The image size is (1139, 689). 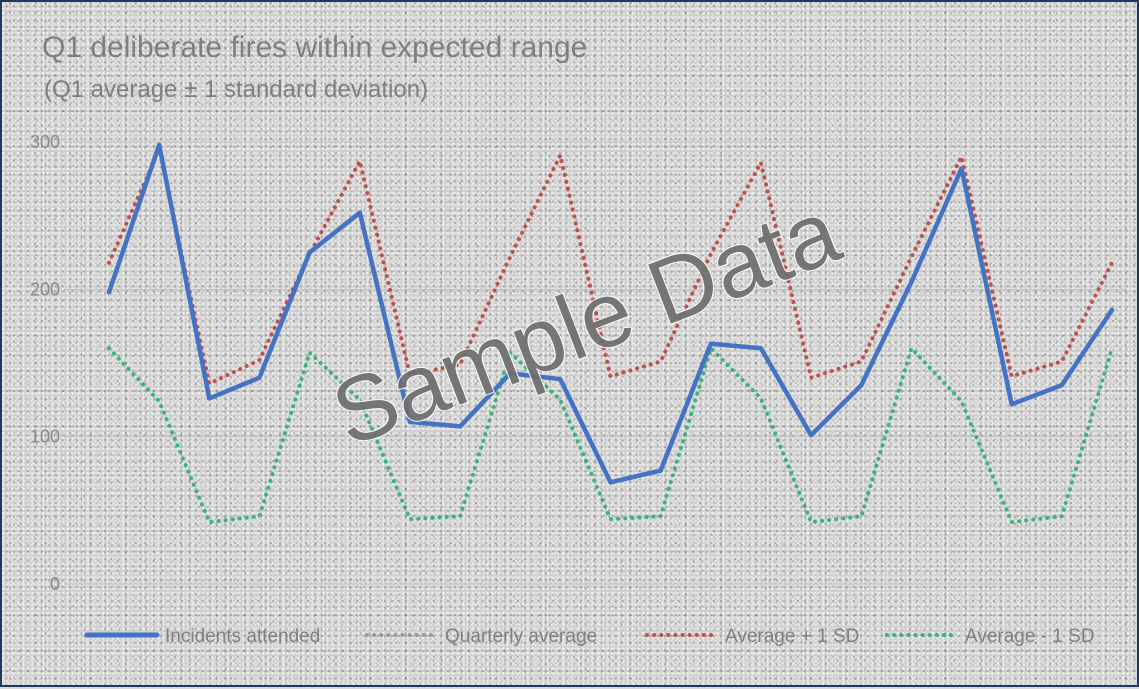 I want to click on chart-subtitle: (Q1 average ± 1 standard deviation), so click(x=236, y=89).